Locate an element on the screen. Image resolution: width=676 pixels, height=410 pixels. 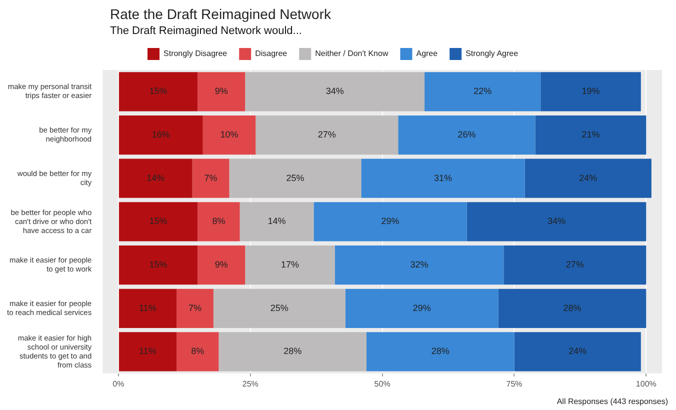
data-label: 19% is located at coordinates (591, 91).